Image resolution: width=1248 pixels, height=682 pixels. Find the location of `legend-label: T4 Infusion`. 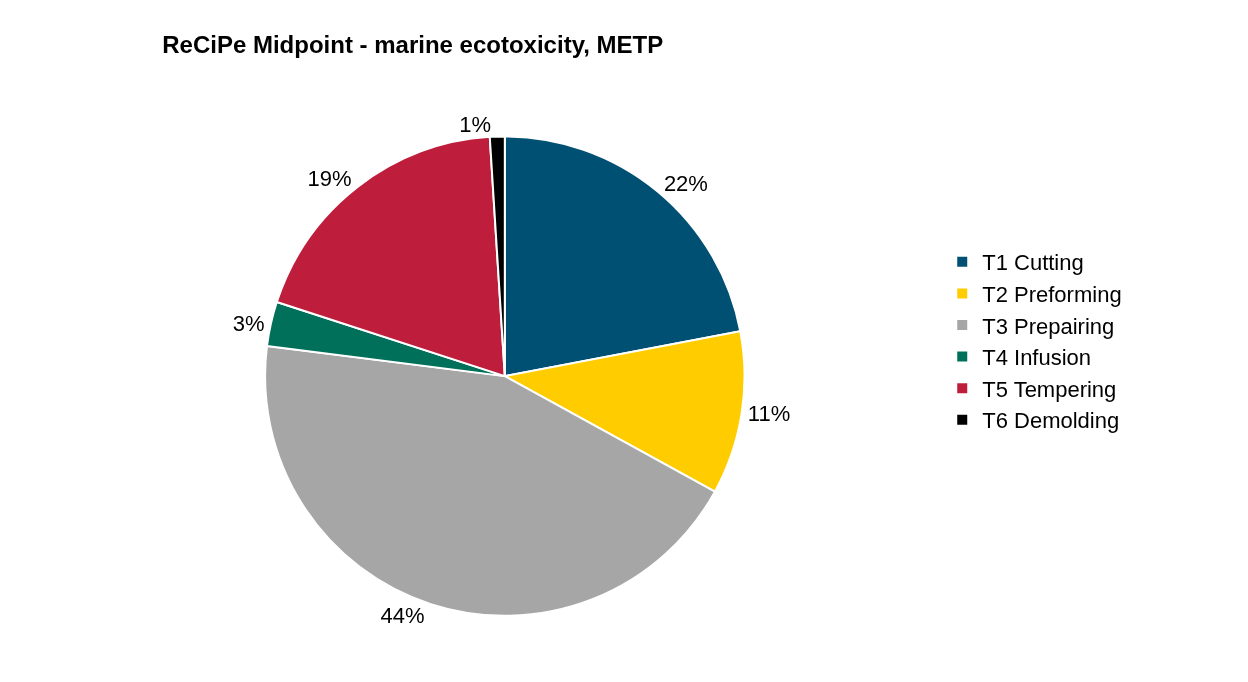

legend-label: T4 Infusion is located at coordinates (1037, 358).